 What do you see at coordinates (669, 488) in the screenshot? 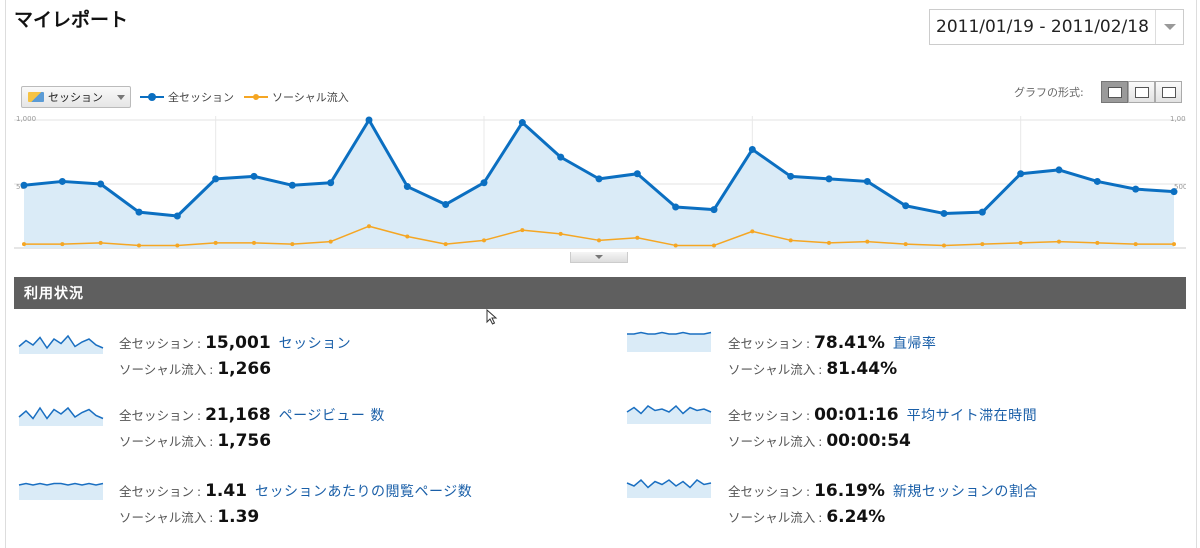
I see `sparkline-new-sessions` at bounding box center [669, 488].